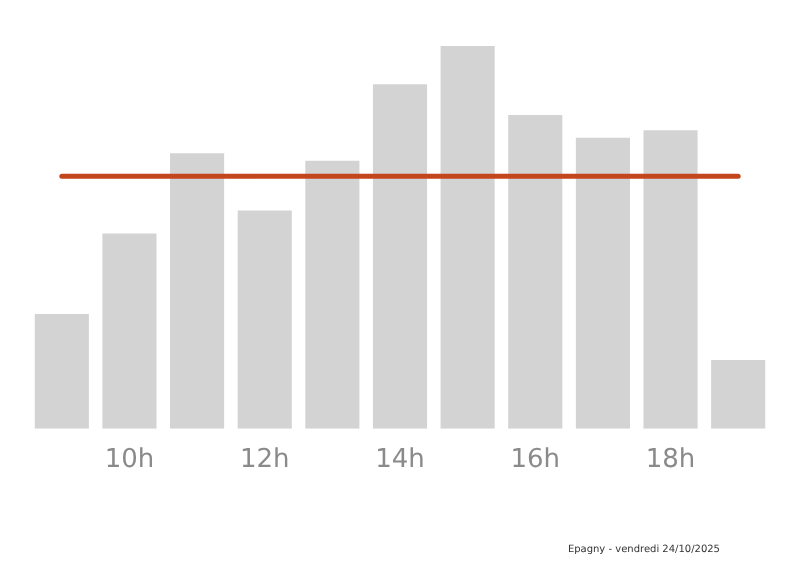 This screenshot has height=572, width=800. What do you see at coordinates (670, 460) in the screenshot?
I see `x-tick-label: 18h` at bounding box center [670, 460].